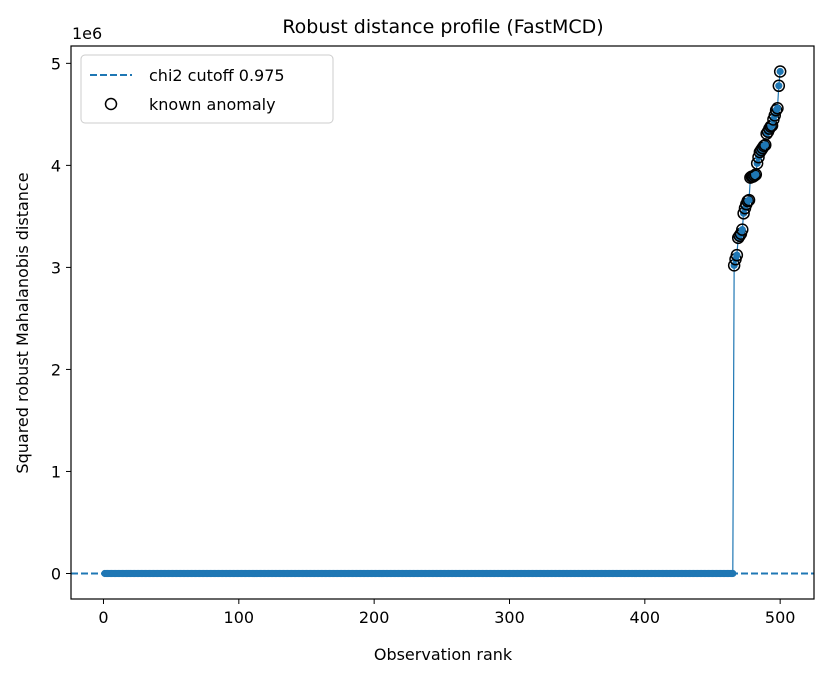  I want to click on y-tick-label: 0, so click(56, 573).